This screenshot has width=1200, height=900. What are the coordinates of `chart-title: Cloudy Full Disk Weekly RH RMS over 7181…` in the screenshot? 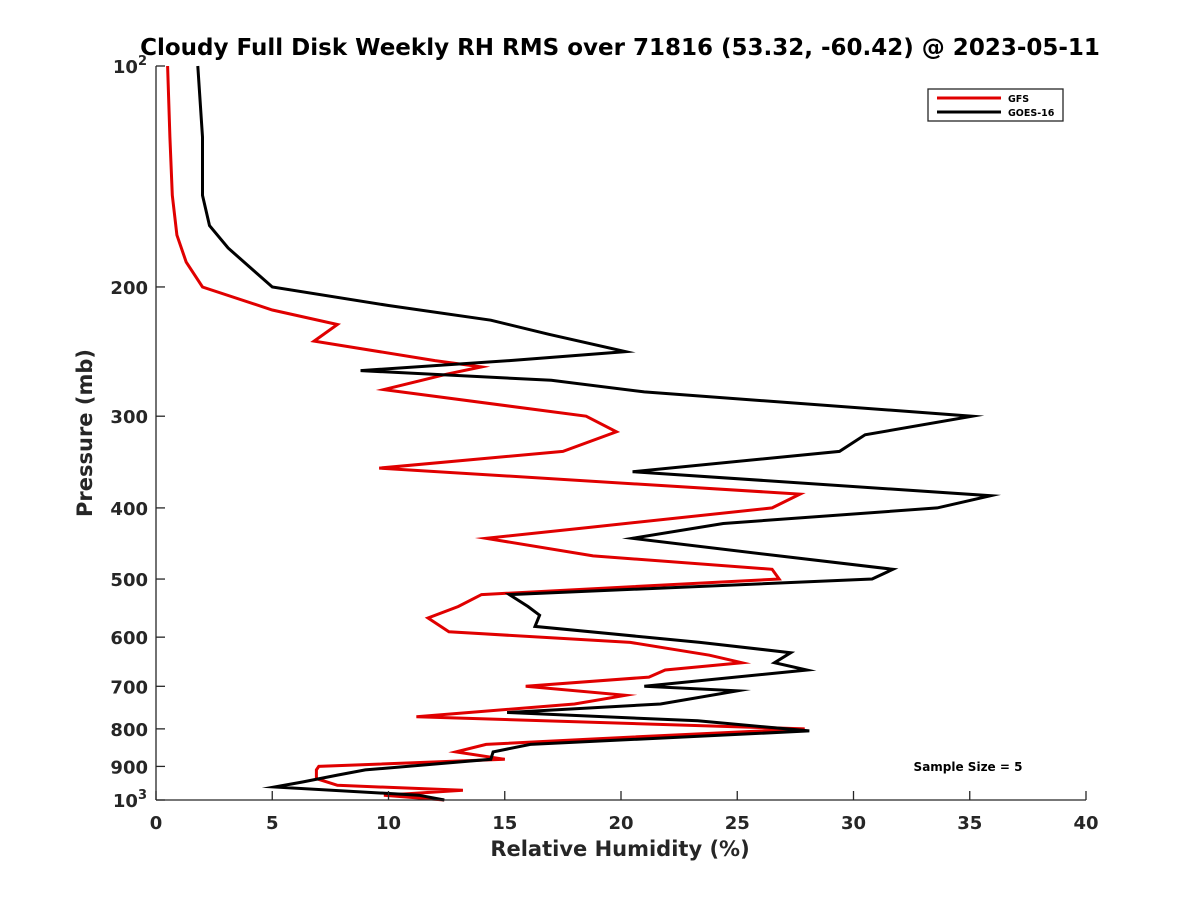 It's located at (620, 48).